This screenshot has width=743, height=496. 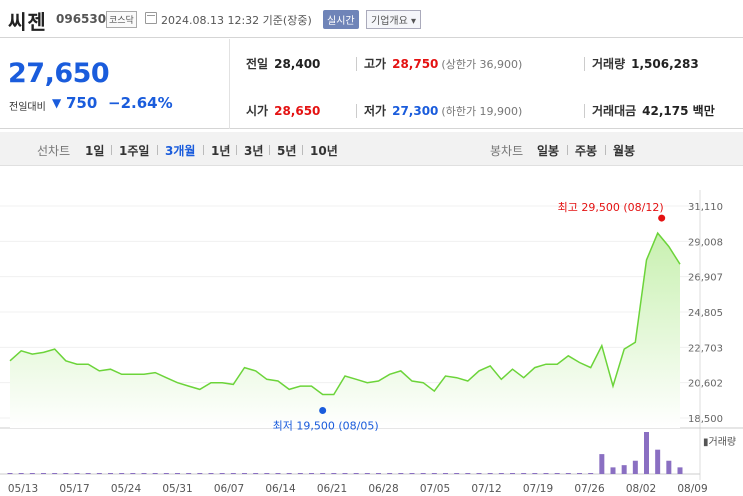 I want to click on tab-3m: 3개월, so click(x=180, y=151).